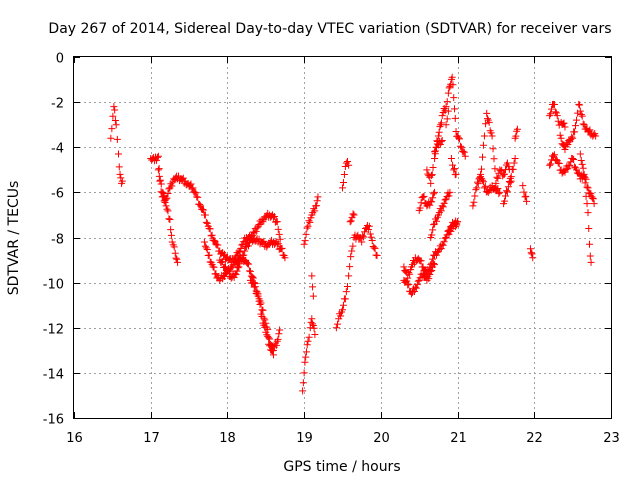  I want to click on y-tick-label: -10, so click(53, 285).